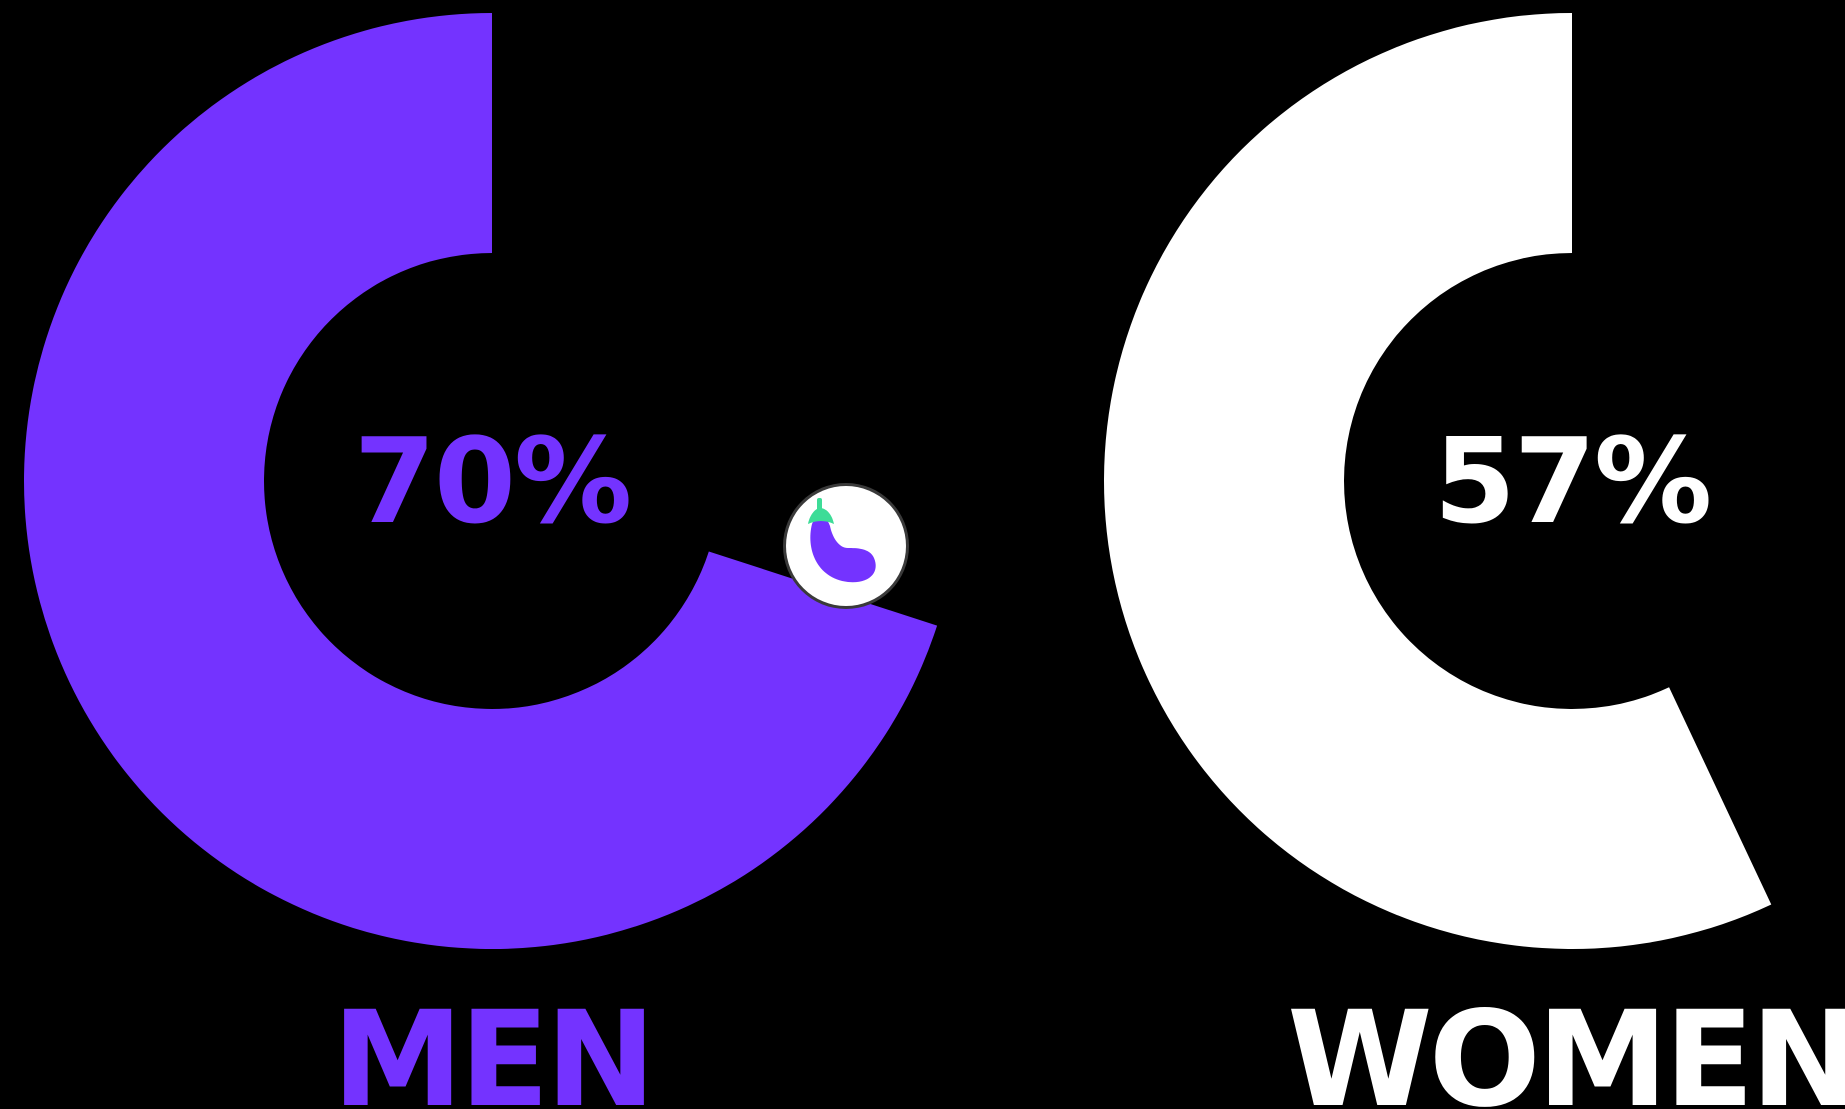 Image resolution: width=1845 pixels, height=1109 pixels. What do you see at coordinates (842, 540) in the screenshot?
I see `eggplant-icon` at bounding box center [842, 540].